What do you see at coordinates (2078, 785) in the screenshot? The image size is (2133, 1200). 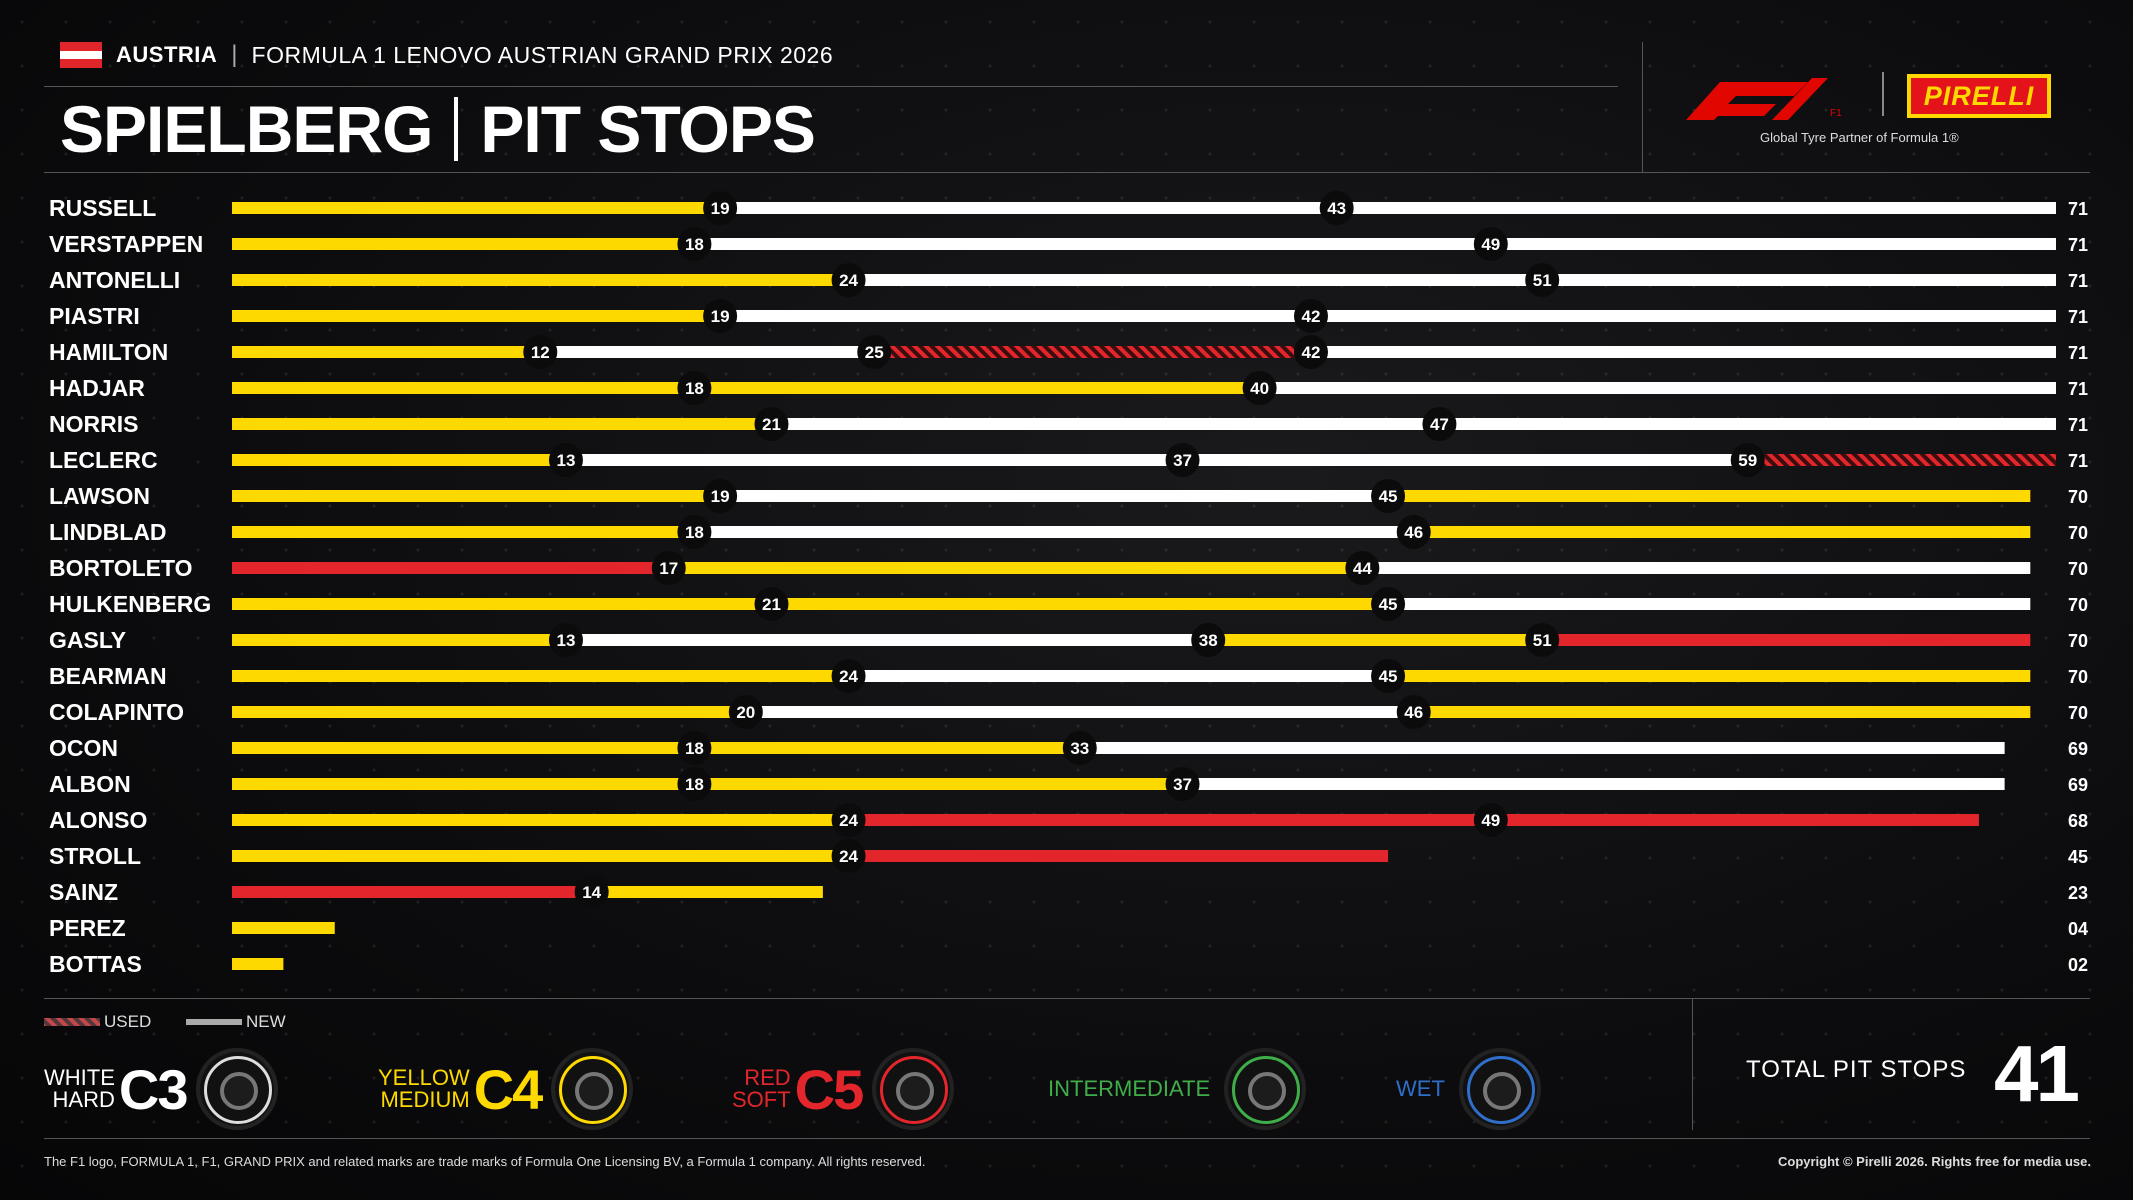 I see `laps-completed-label: 69` at bounding box center [2078, 785].